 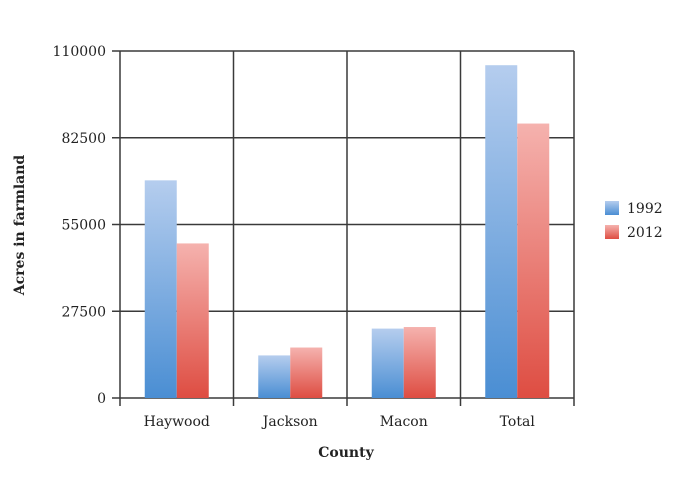 I want to click on legend-swatch-2012, so click(x=612, y=232).